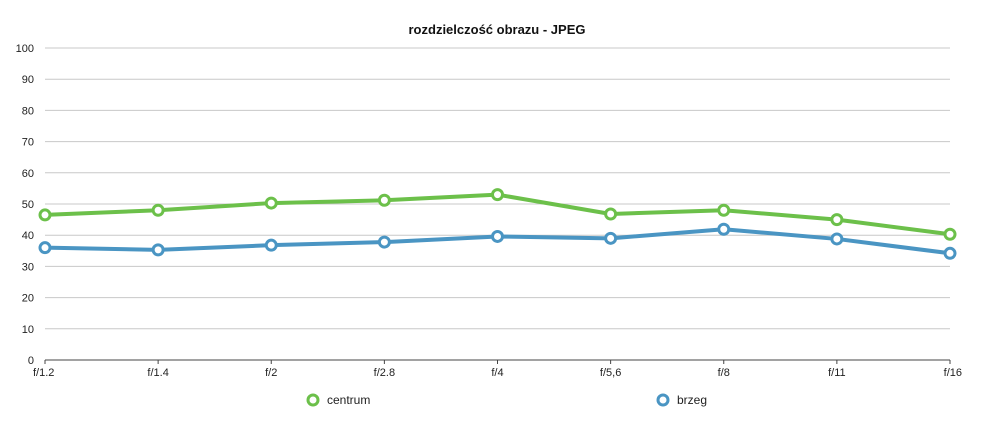 This screenshot has height=431, width=1000. I want to click on y-tick-label: 50, so click(28, 205).